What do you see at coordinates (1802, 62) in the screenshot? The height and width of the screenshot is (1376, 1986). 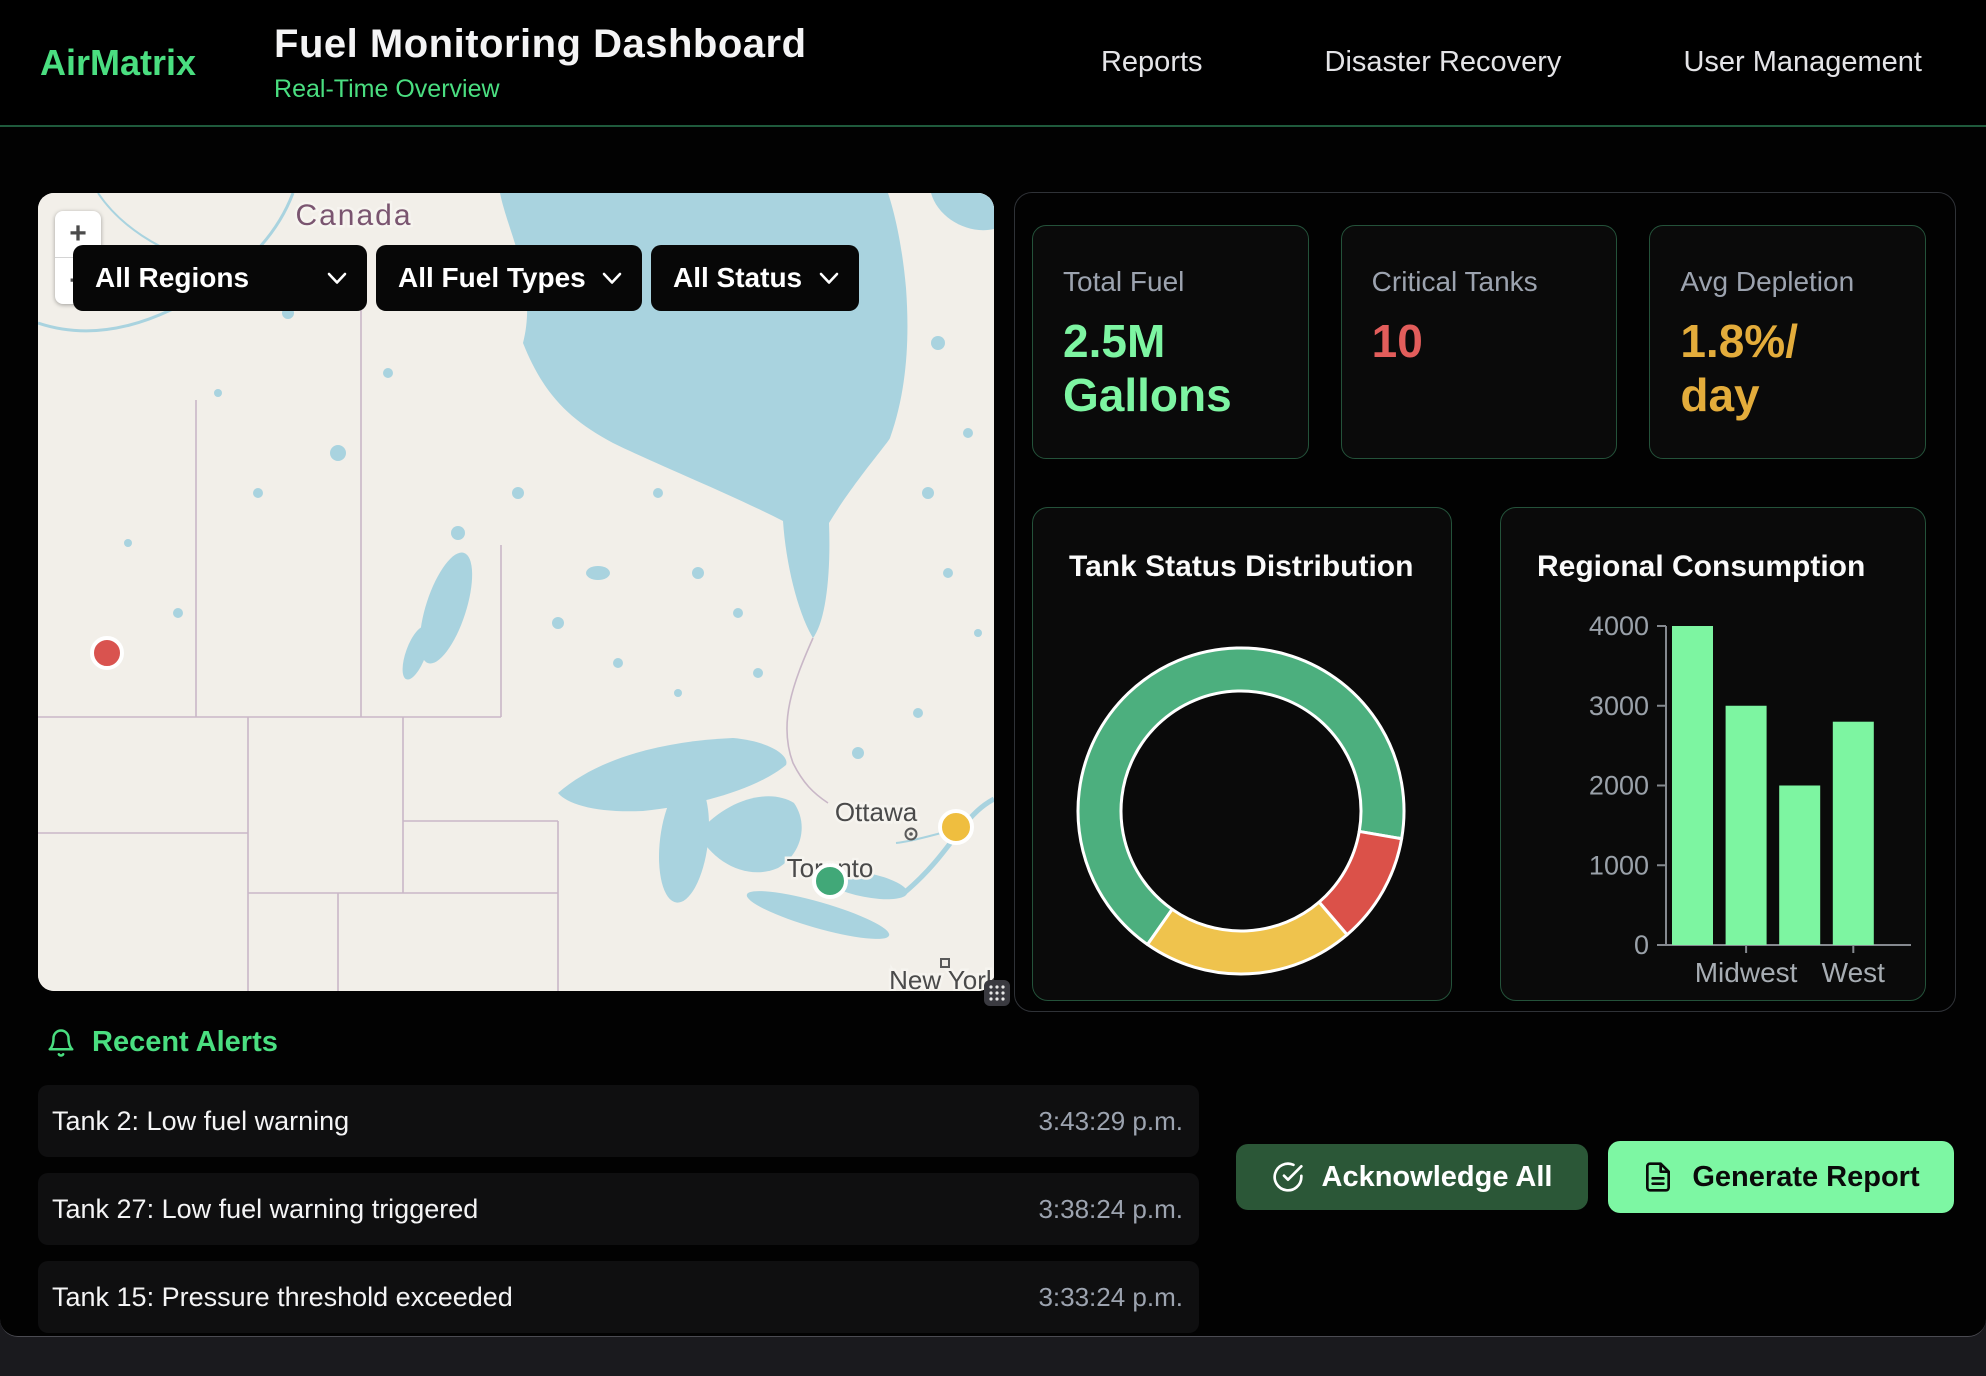 I see `nav-item-user-management: User Management` at bounding box center [1802, 62].